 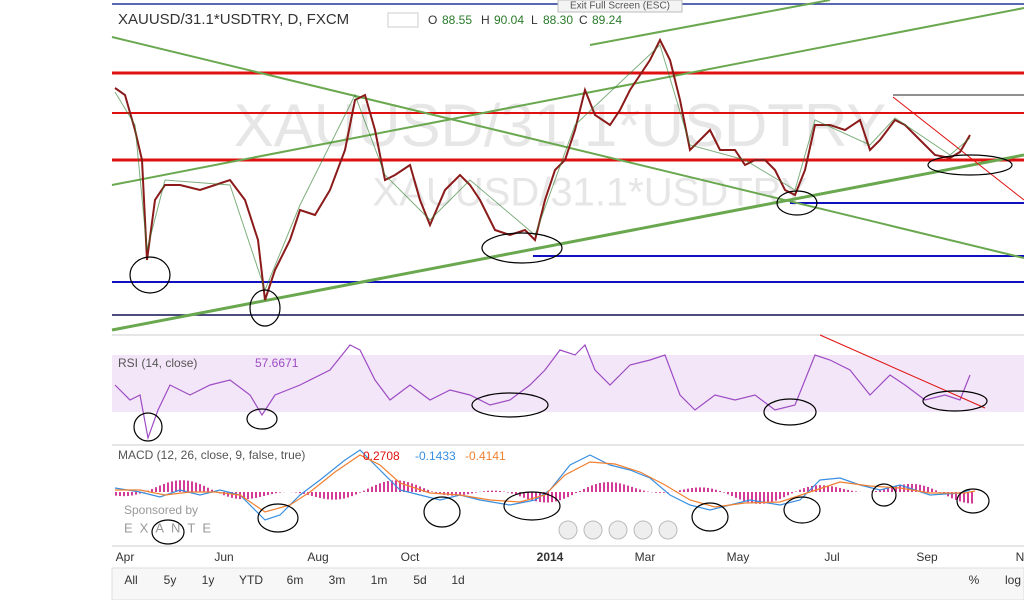 I want to click on macd-value: -0.1433, so click(x=435, y=456).